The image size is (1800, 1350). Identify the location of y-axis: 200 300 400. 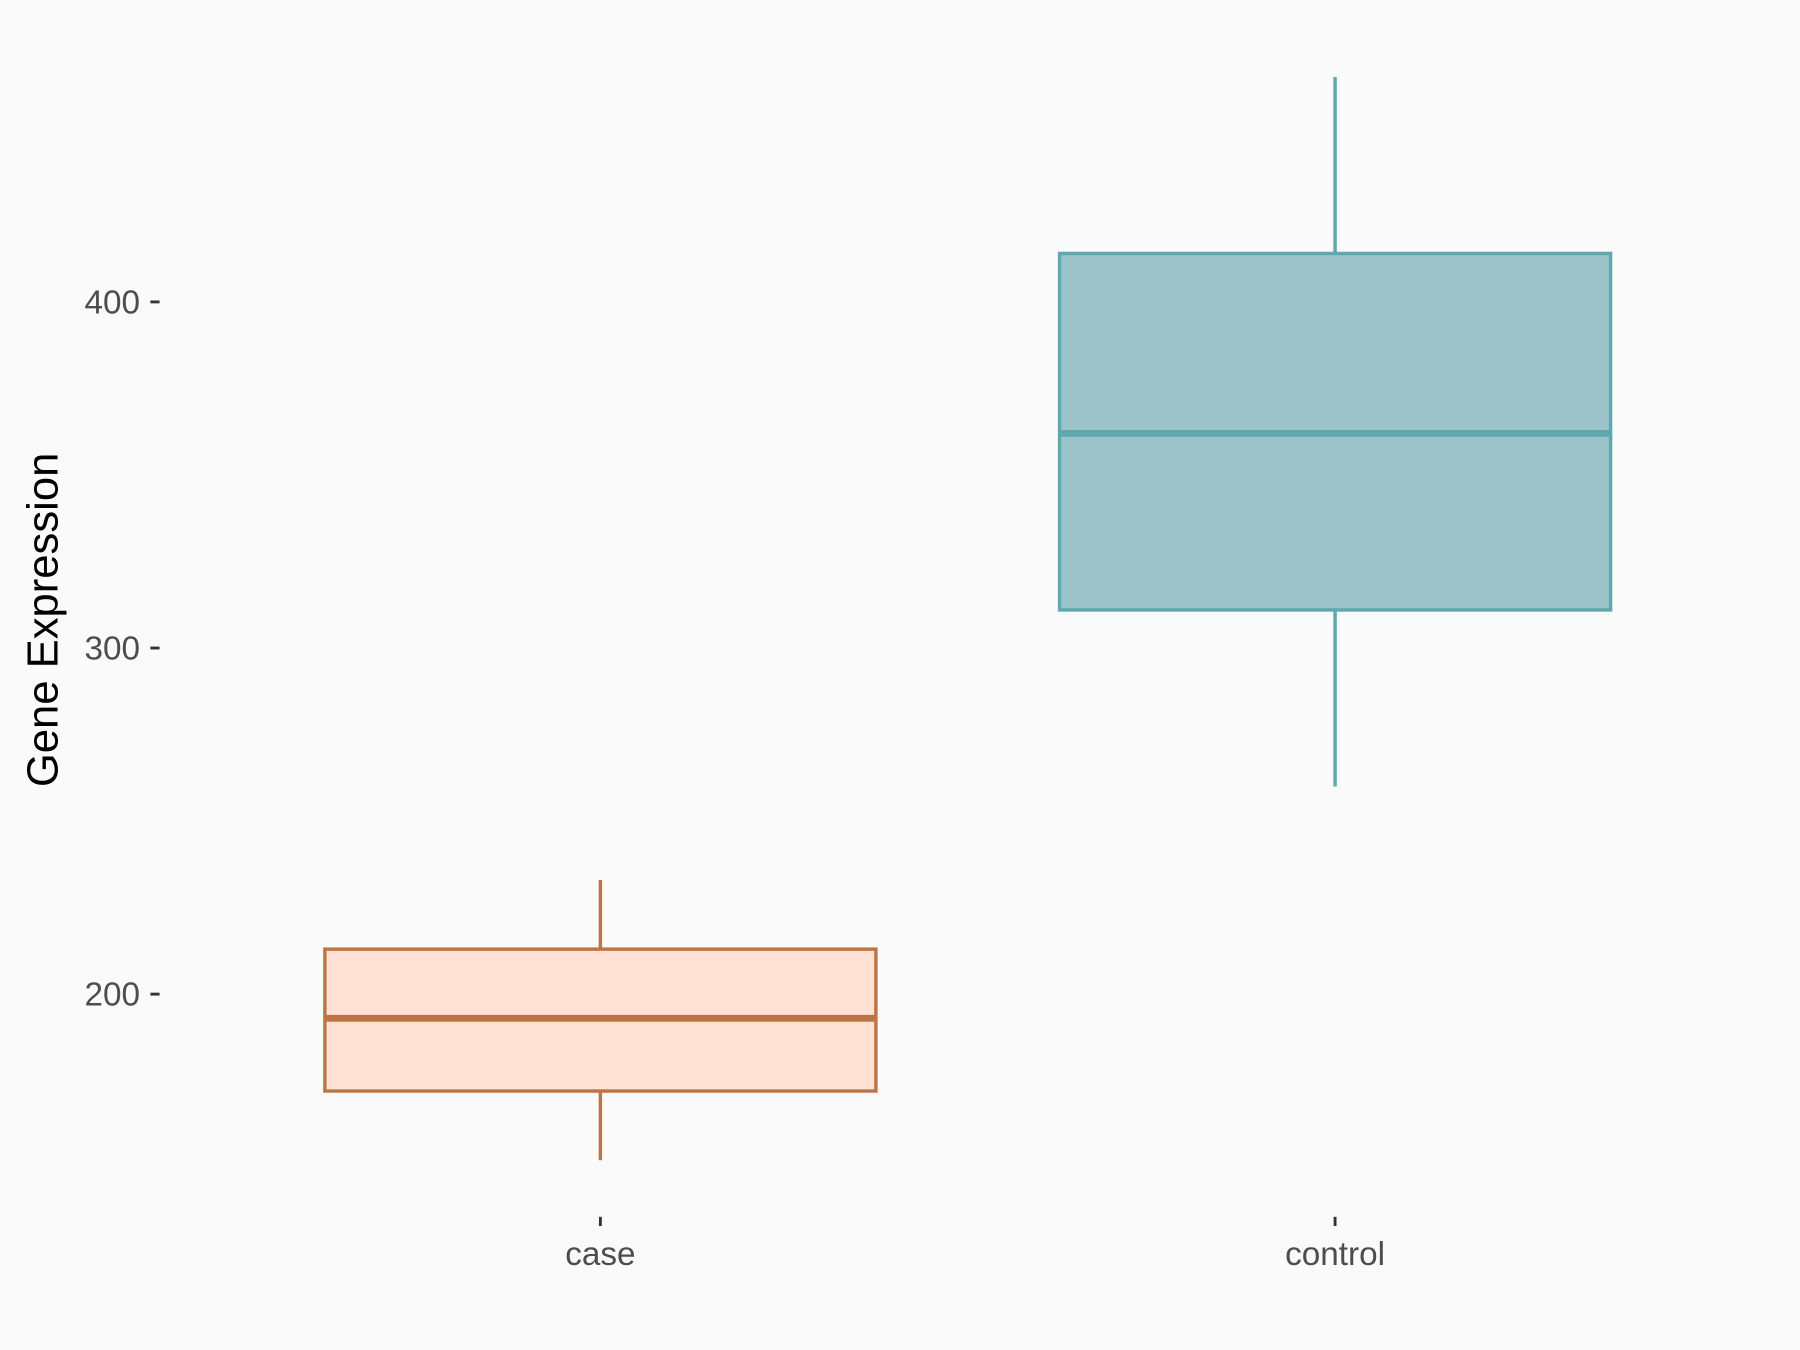
(122, 649).